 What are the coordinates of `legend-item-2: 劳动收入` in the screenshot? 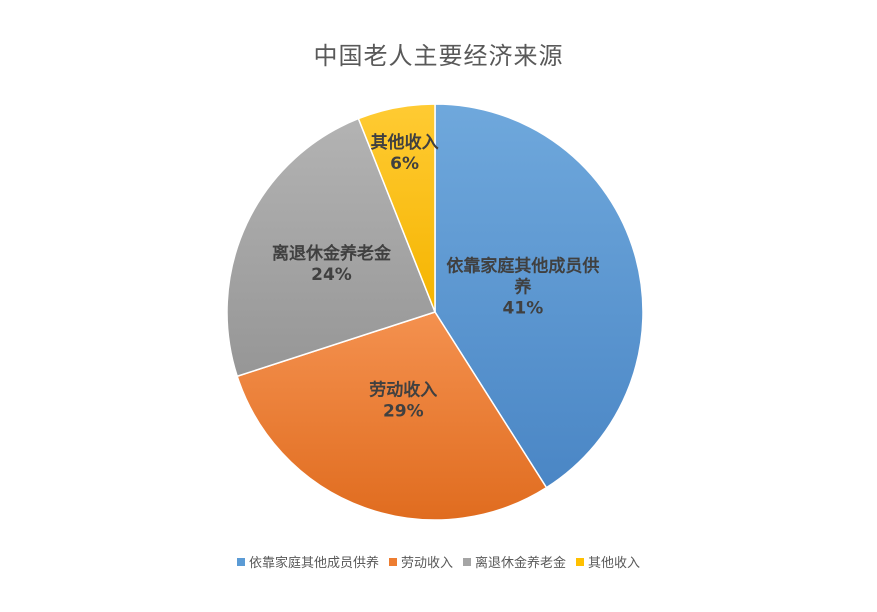 It's located at (420, 561).